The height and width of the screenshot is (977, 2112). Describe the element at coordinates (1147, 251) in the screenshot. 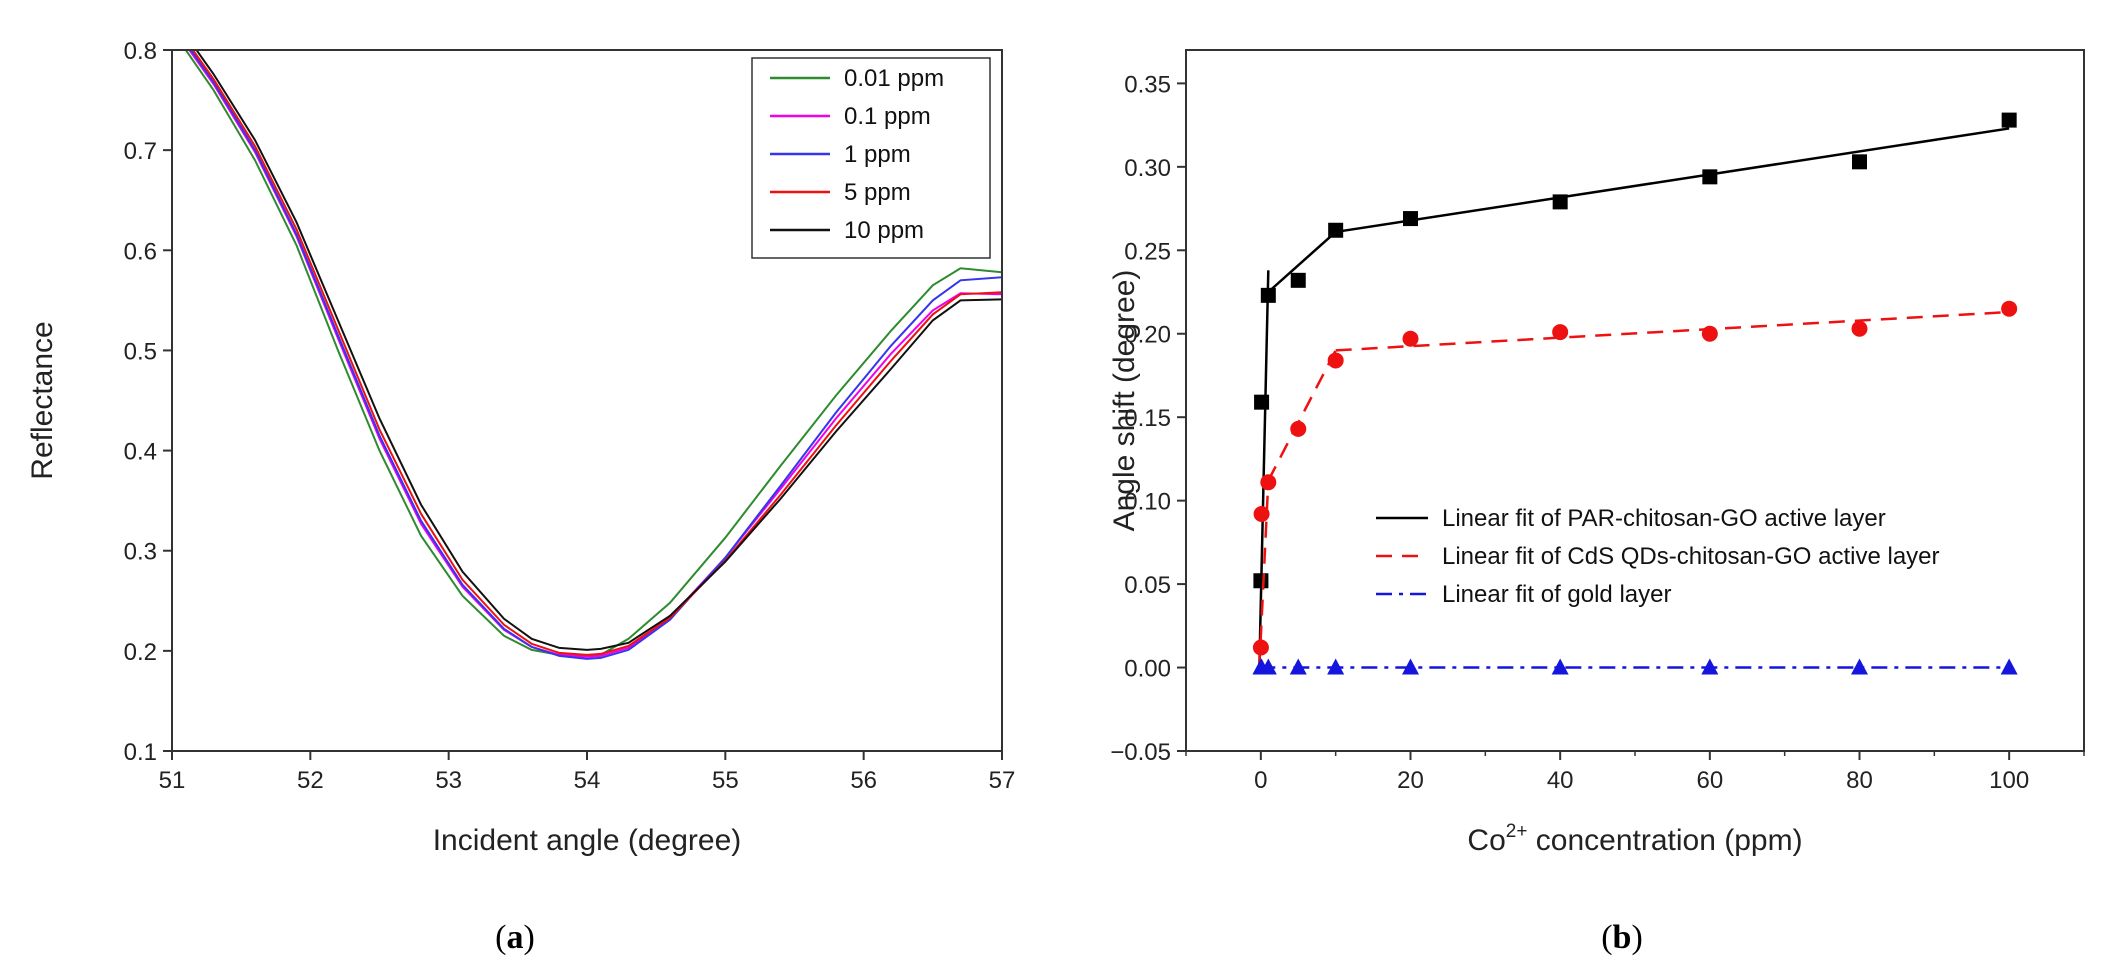

I see `y-tick-label: 0.25` at that location.